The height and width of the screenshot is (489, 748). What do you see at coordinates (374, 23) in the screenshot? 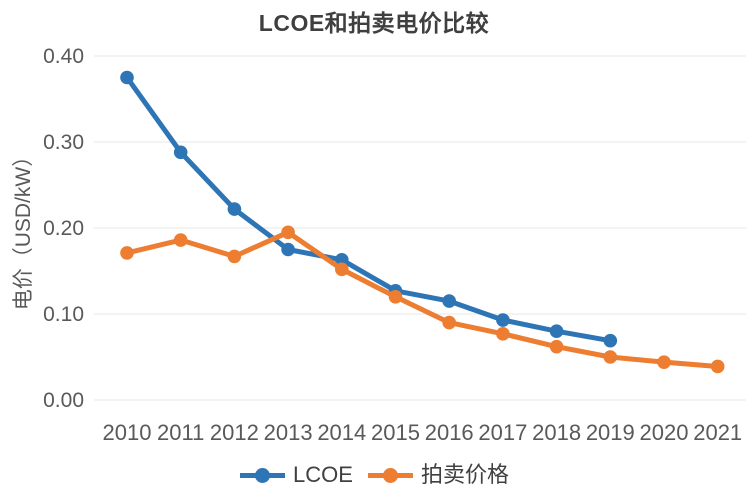
I see `chart-title: LCOE和拍卖电价比较` at bounding box center [374, 23].